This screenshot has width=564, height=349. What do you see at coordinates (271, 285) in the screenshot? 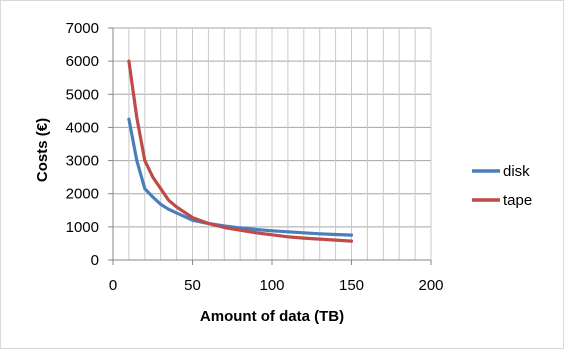
I see `x-tick-label: 100` at bounding box center [271, 285].